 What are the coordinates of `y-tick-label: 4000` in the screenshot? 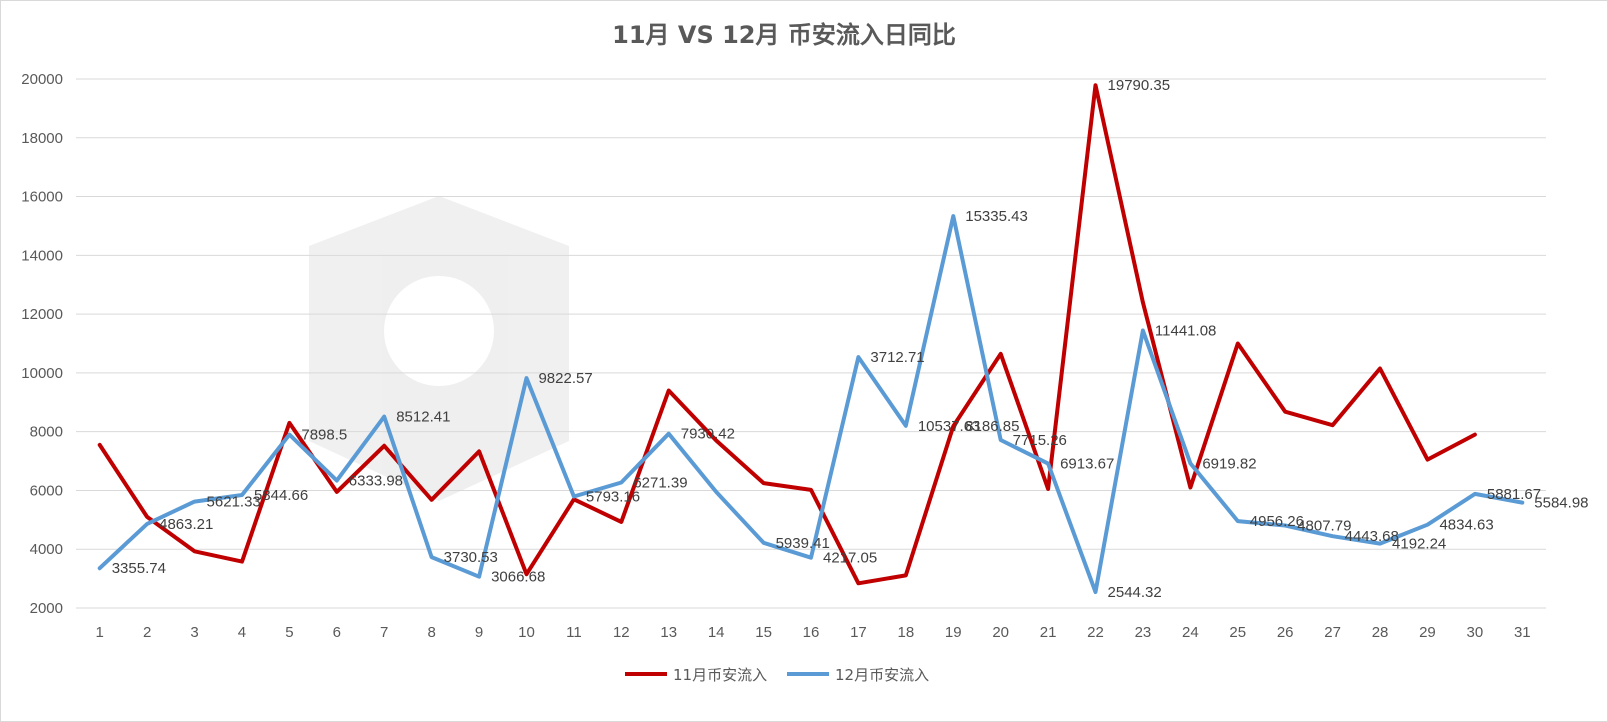 It's located at (46, 549).